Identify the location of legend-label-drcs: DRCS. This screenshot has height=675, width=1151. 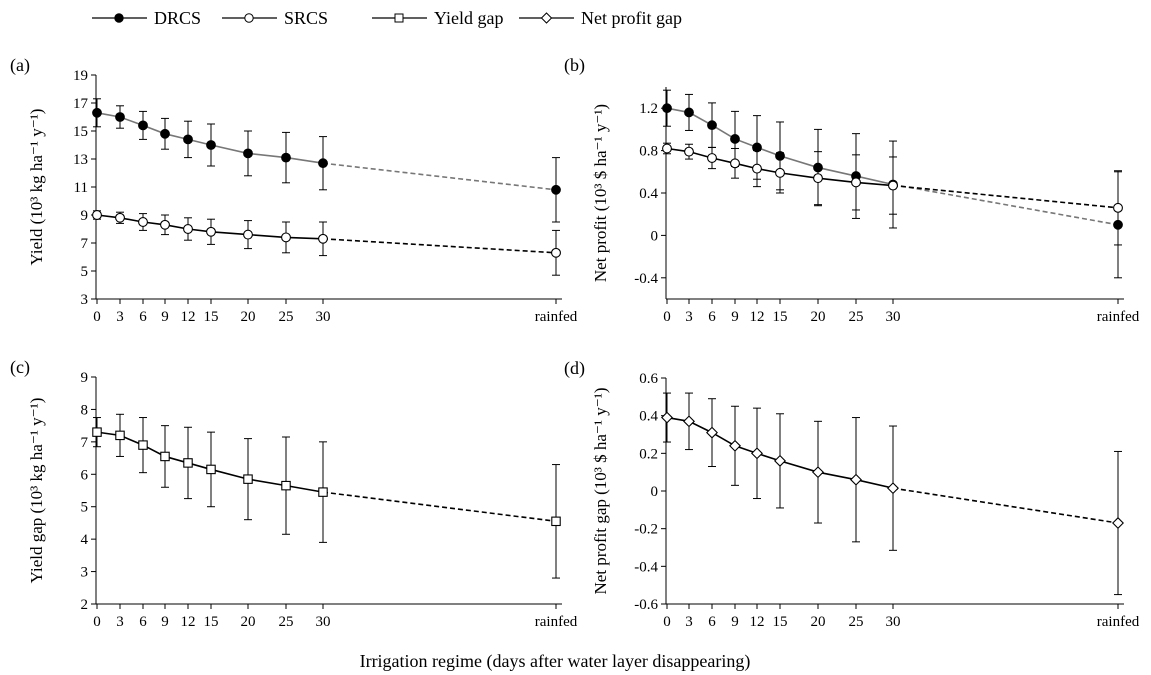
(177, 18).